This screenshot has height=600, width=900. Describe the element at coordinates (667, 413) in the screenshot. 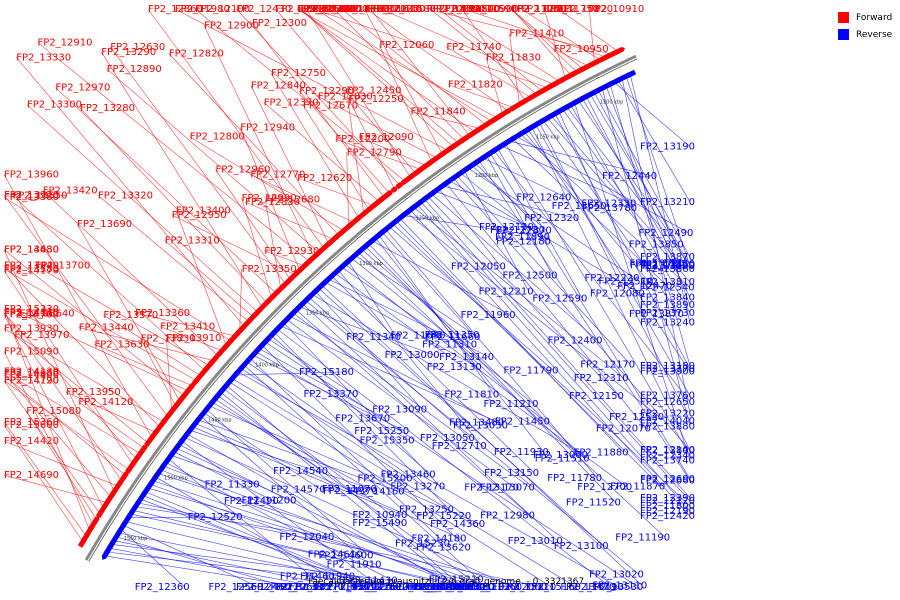

I see `gene-label: FP2_13220` at that location.